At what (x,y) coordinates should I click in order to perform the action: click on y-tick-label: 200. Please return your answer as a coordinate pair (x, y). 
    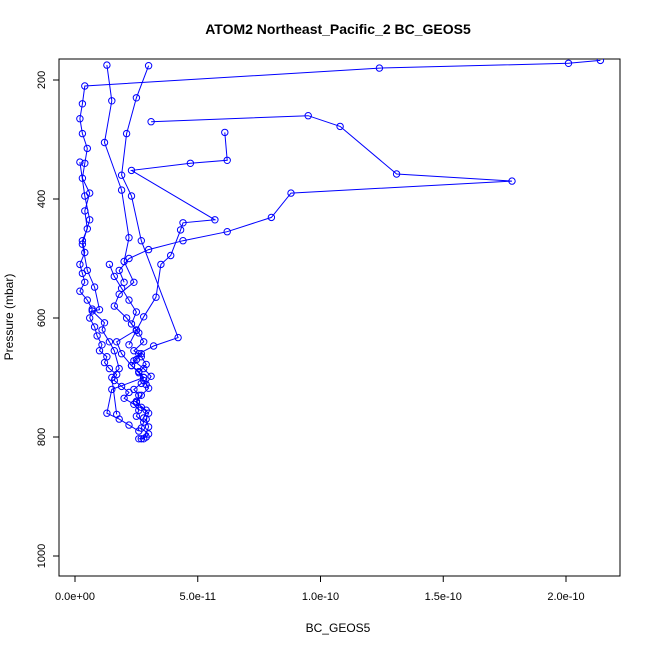
    Looking at the image, I should click on (42, 80).